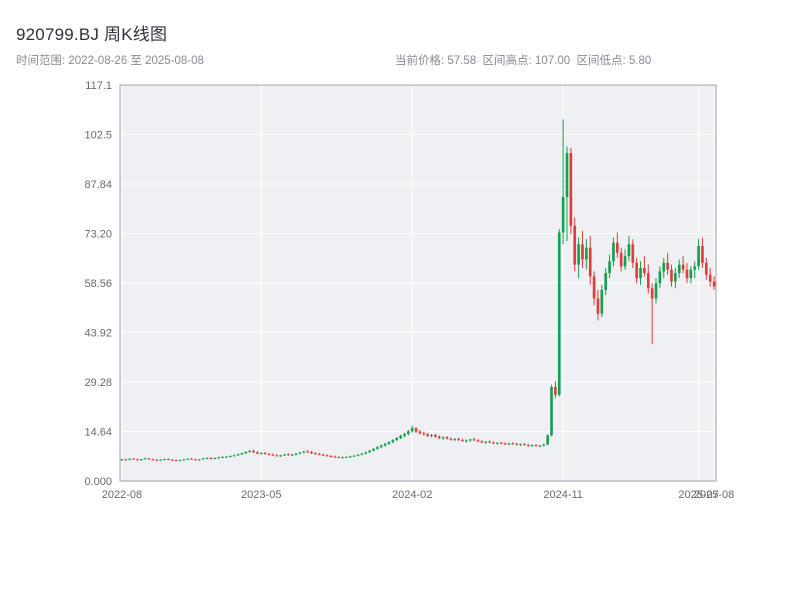  I want to click on x-tick-label: 2022-08, so click(122, 495).